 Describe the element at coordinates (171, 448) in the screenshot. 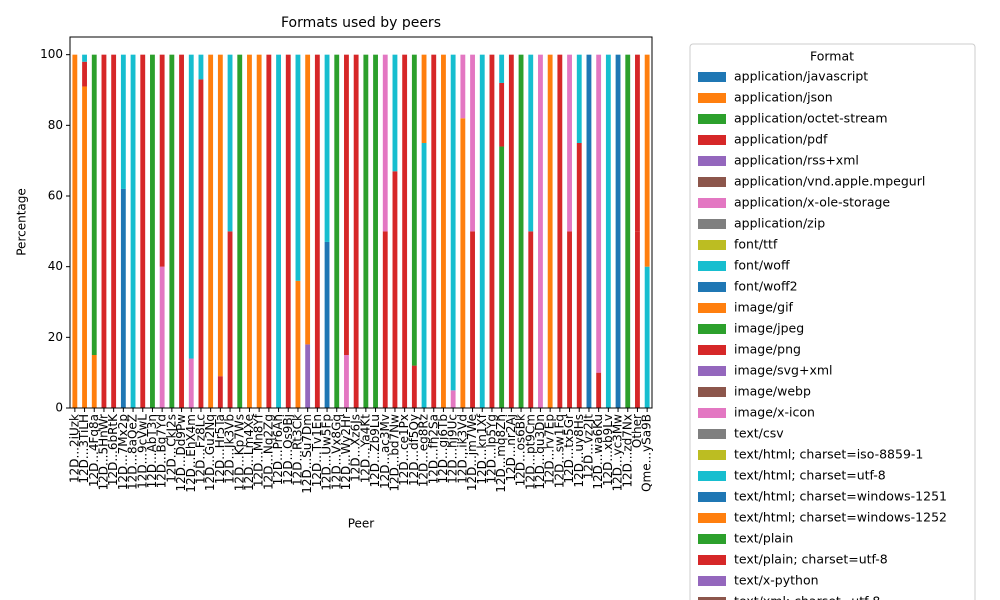

I see `x-tick-label: 12D...CkJ2s` at that location.